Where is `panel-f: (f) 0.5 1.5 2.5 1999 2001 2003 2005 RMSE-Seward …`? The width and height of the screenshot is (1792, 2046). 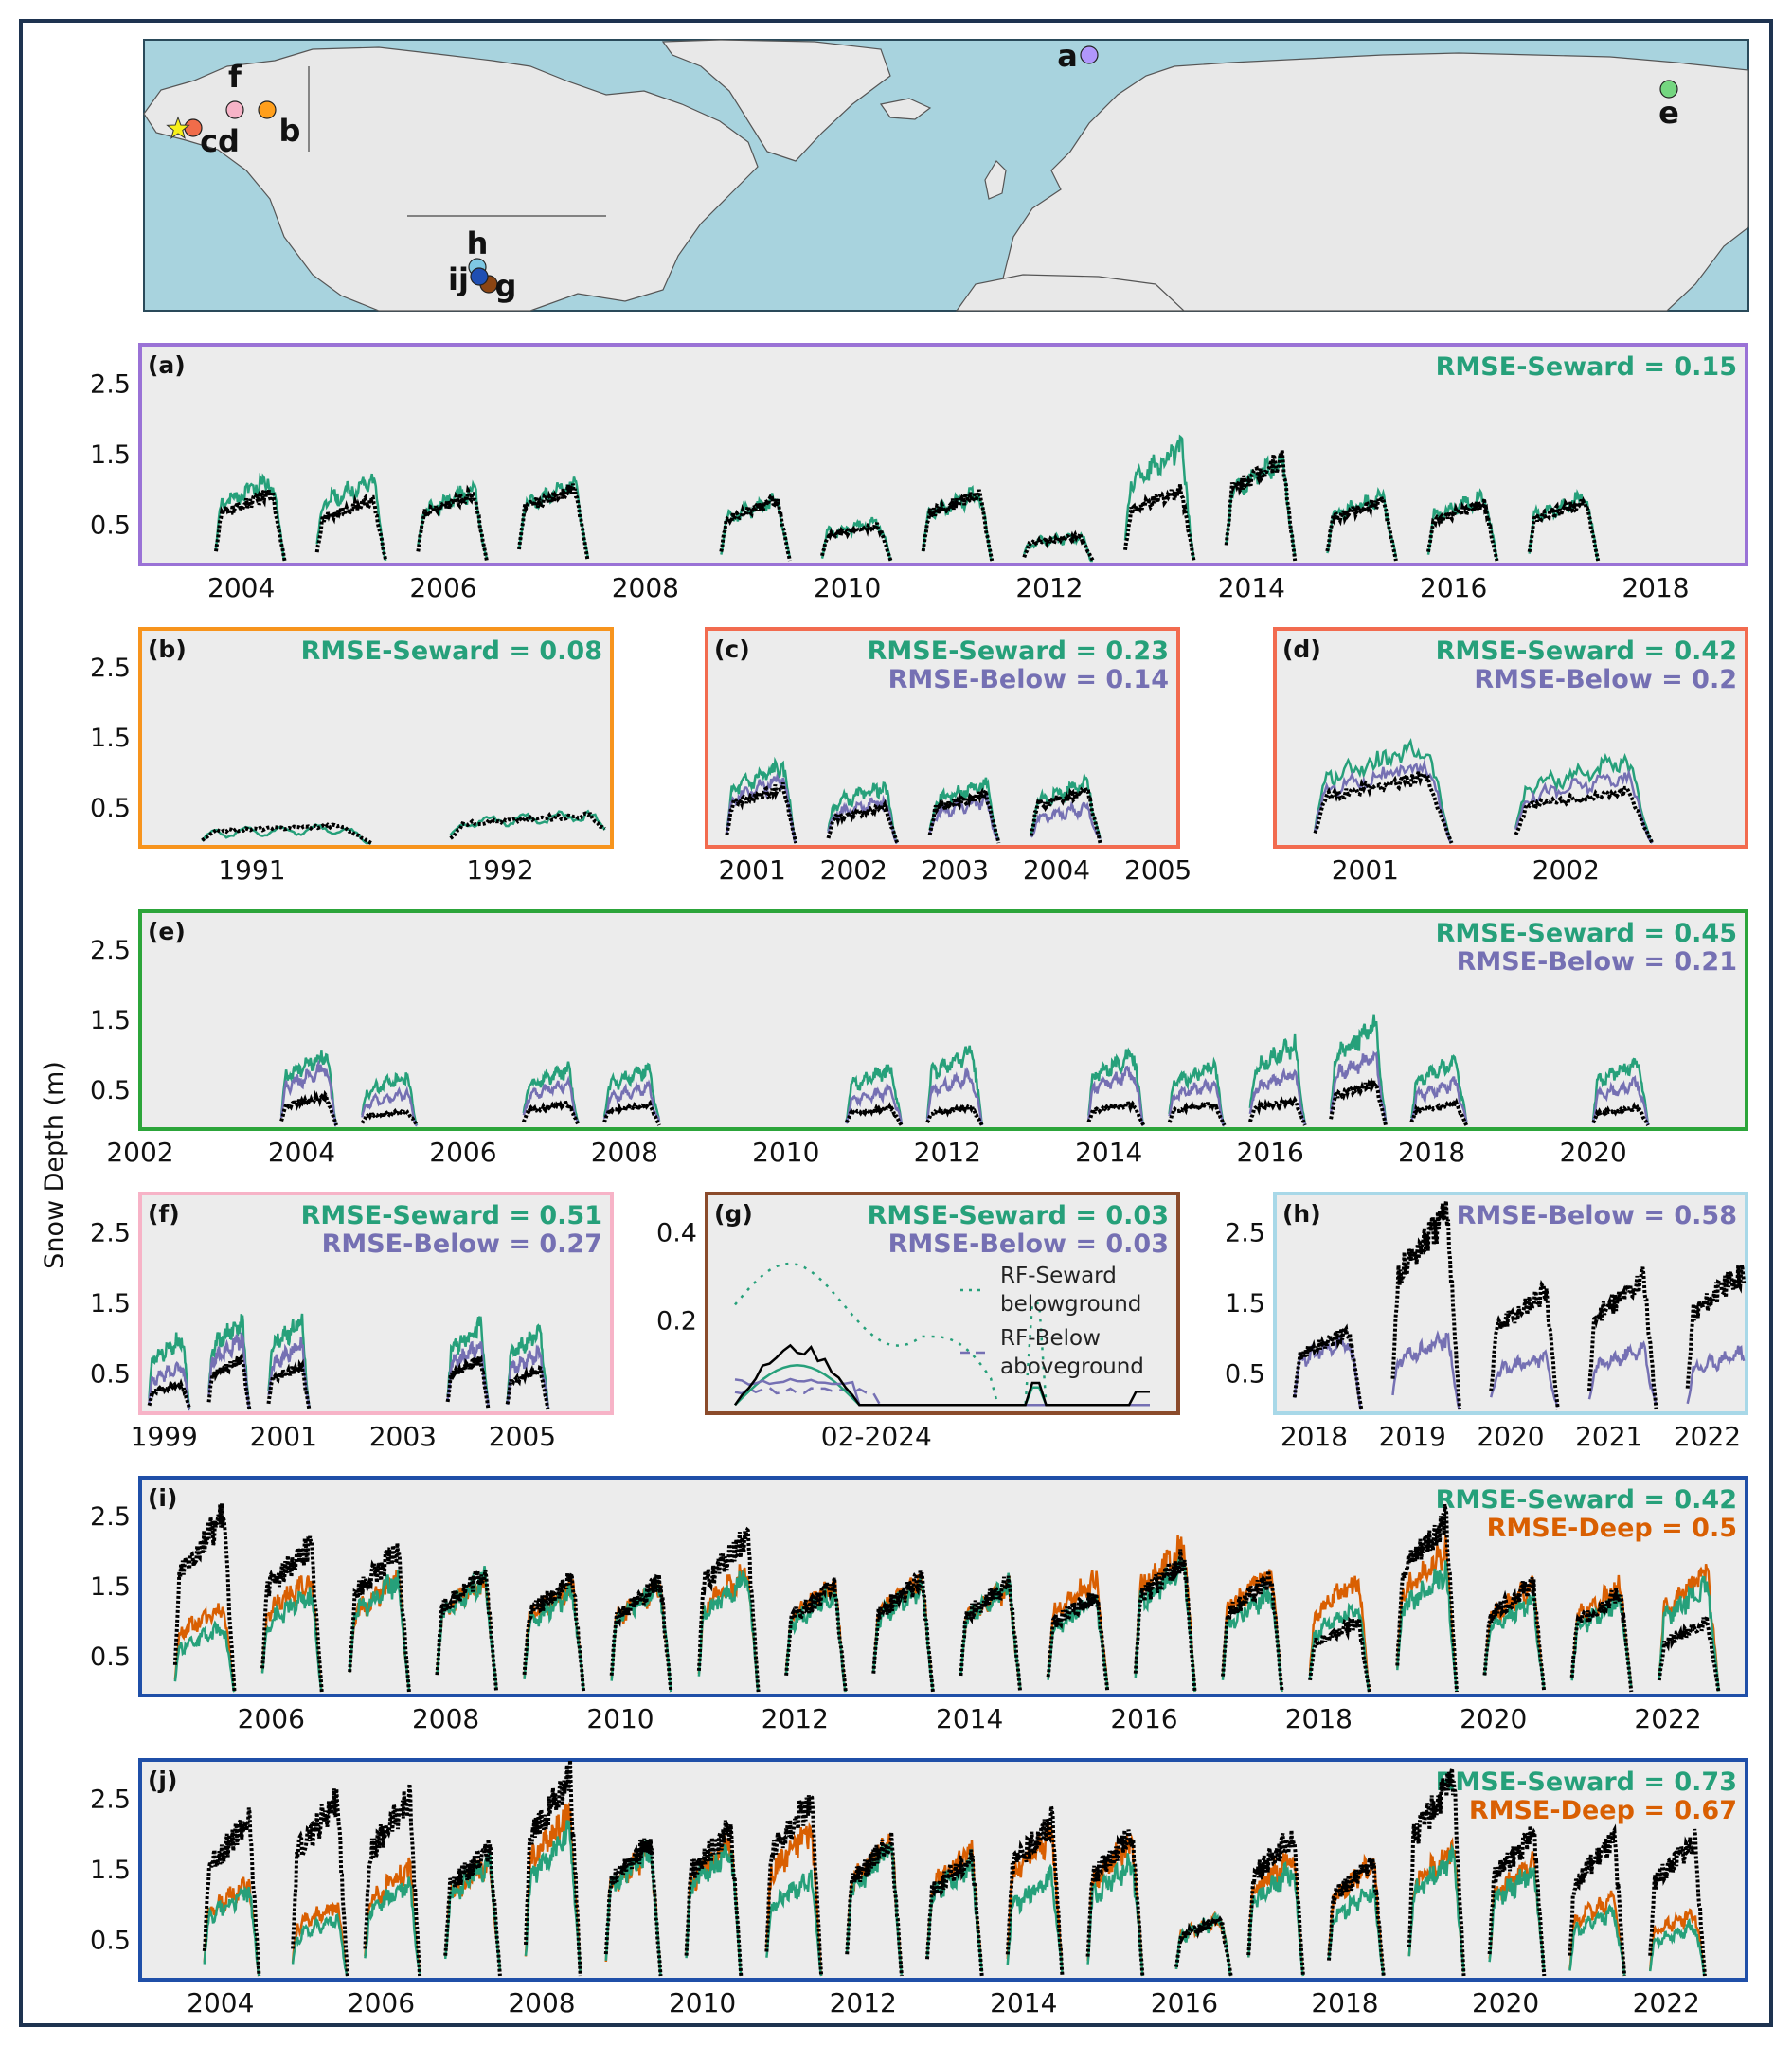
panel-f: (f) 0.5 1.5 2.5 1999 2001 2003 2005 RMSE-Seward … is located at coordinates (352, 1322).